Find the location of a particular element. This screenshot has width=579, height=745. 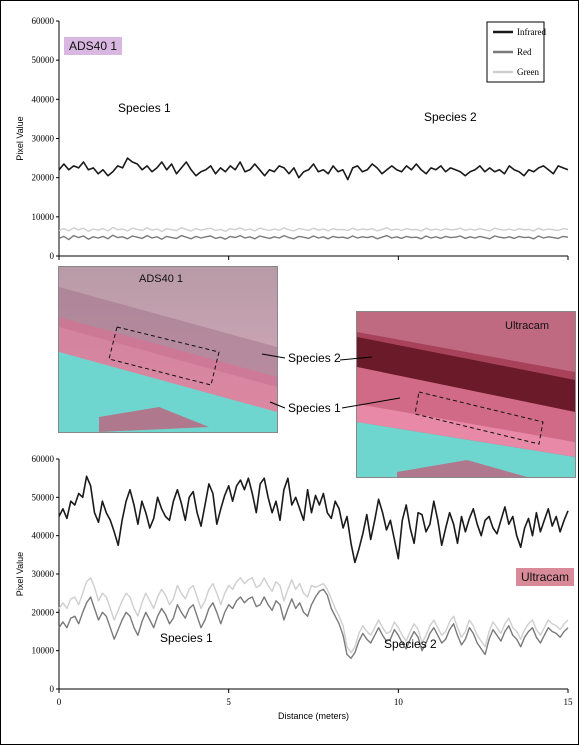

ads40-sensor-label: ADS40 1 is located at coordinates (93, 46).